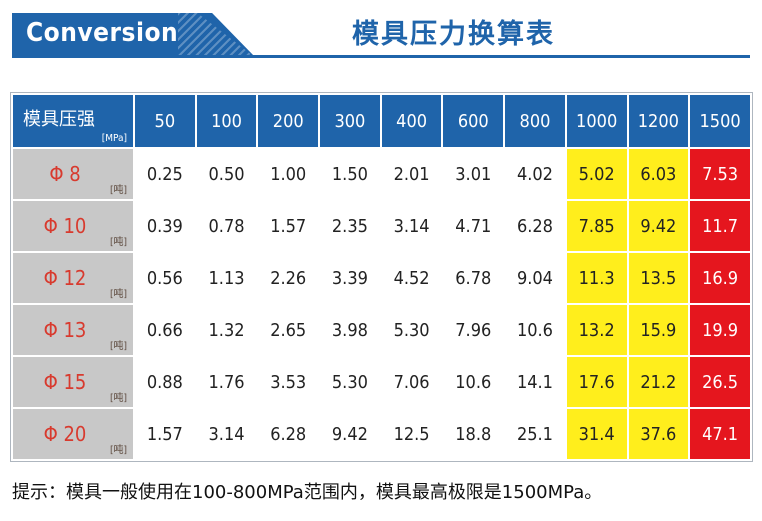 This screenshot has width=762, height=521. I want to click on row-label: Φ 8, so click(65, 174).